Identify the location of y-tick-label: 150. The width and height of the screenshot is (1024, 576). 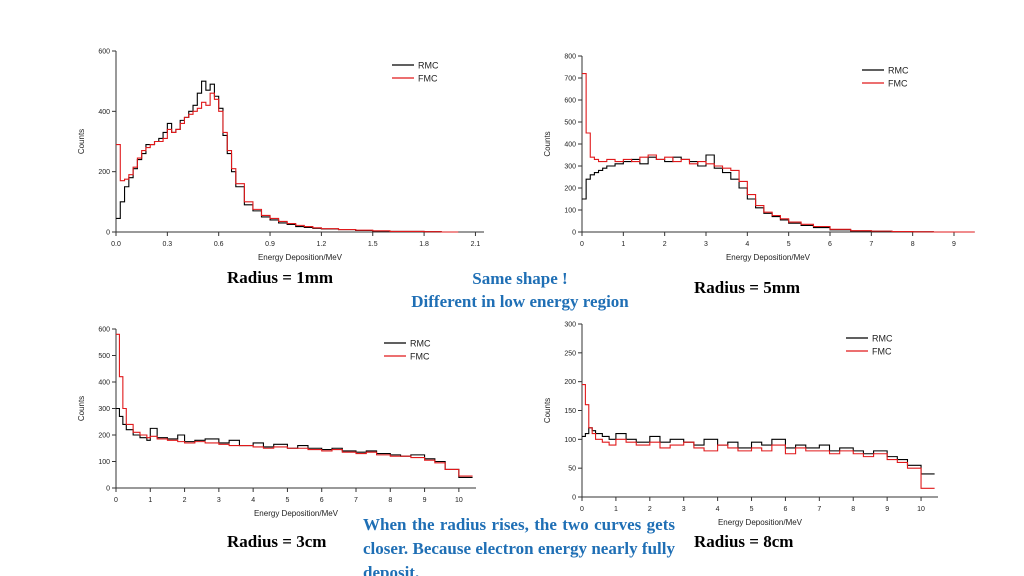
(570, 411).